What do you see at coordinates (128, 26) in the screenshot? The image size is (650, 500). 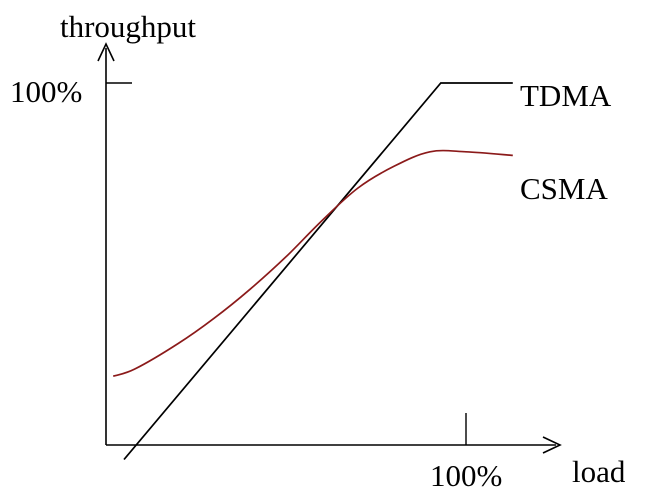 I see `y-axis-label: throughput` at bounding box center [128, 26].